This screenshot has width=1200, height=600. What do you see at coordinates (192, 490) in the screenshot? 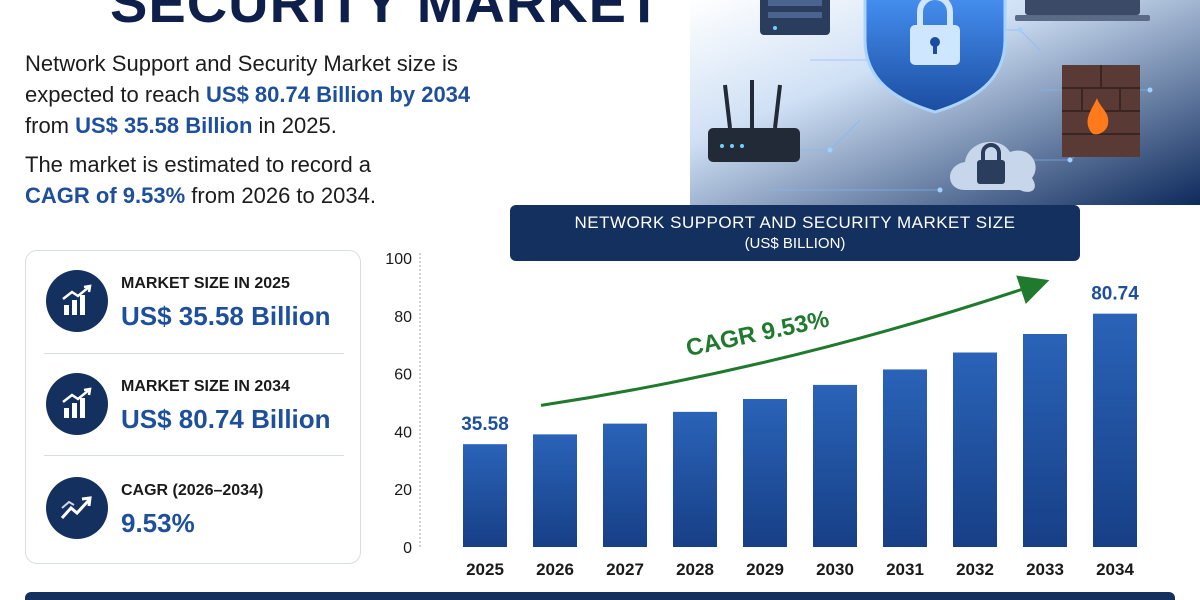
I see `stat-label: CAGR (2026–2034)` at bounding box center [192, 490].